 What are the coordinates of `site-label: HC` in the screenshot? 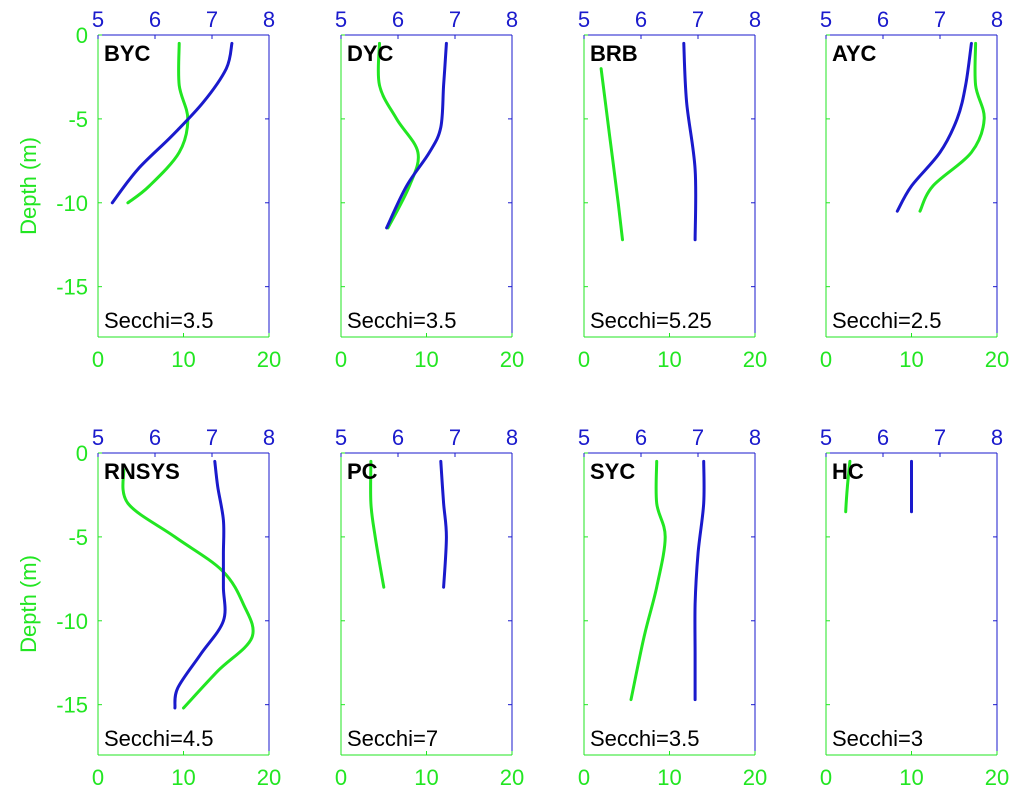 It's located at (848, 471).